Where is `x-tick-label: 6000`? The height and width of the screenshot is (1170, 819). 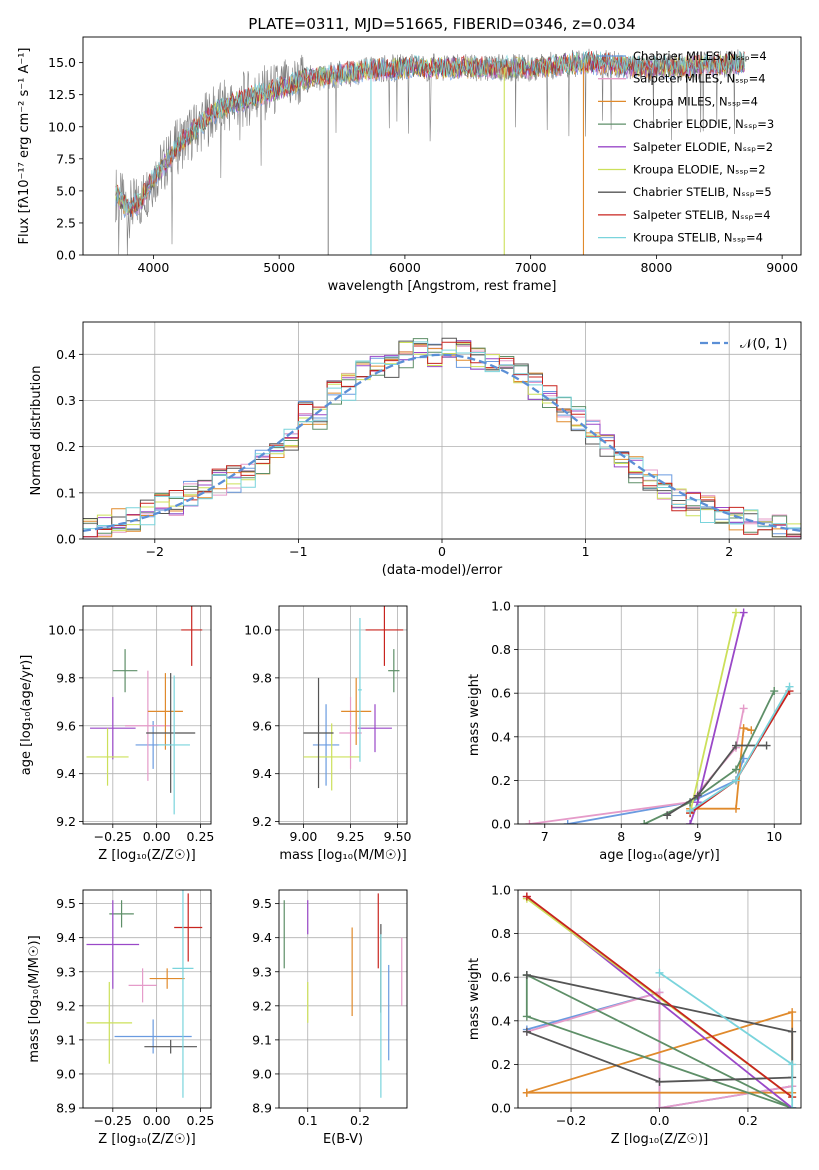 x-tick-label: 6000 is located at coordinates (405, 267).